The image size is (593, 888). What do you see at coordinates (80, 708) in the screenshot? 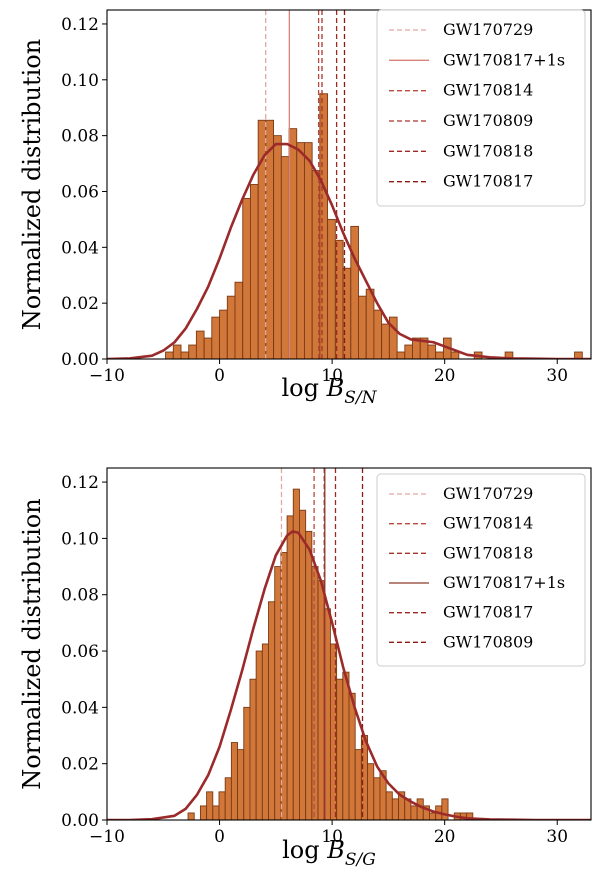
I see `y-tick-label: 0.04` at bounding box center [80, 708].